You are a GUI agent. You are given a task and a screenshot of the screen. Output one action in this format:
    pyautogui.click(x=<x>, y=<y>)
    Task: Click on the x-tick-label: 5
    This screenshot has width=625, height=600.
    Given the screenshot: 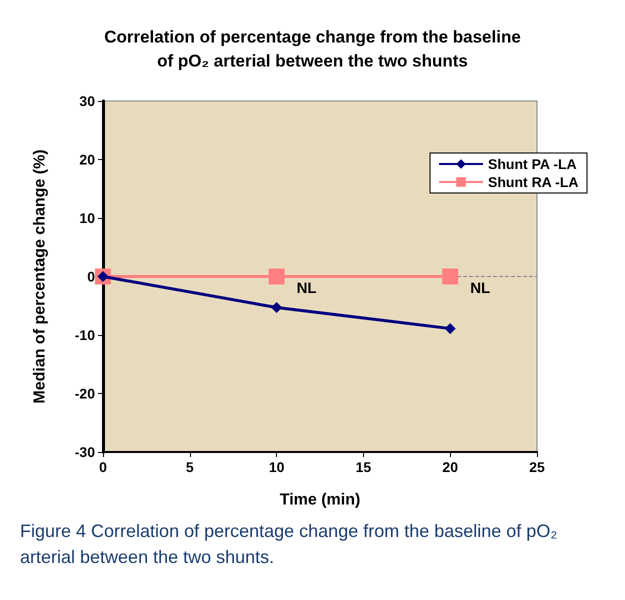 What is the action you would take?
    pyautogui.click(x=190, y=467)
    